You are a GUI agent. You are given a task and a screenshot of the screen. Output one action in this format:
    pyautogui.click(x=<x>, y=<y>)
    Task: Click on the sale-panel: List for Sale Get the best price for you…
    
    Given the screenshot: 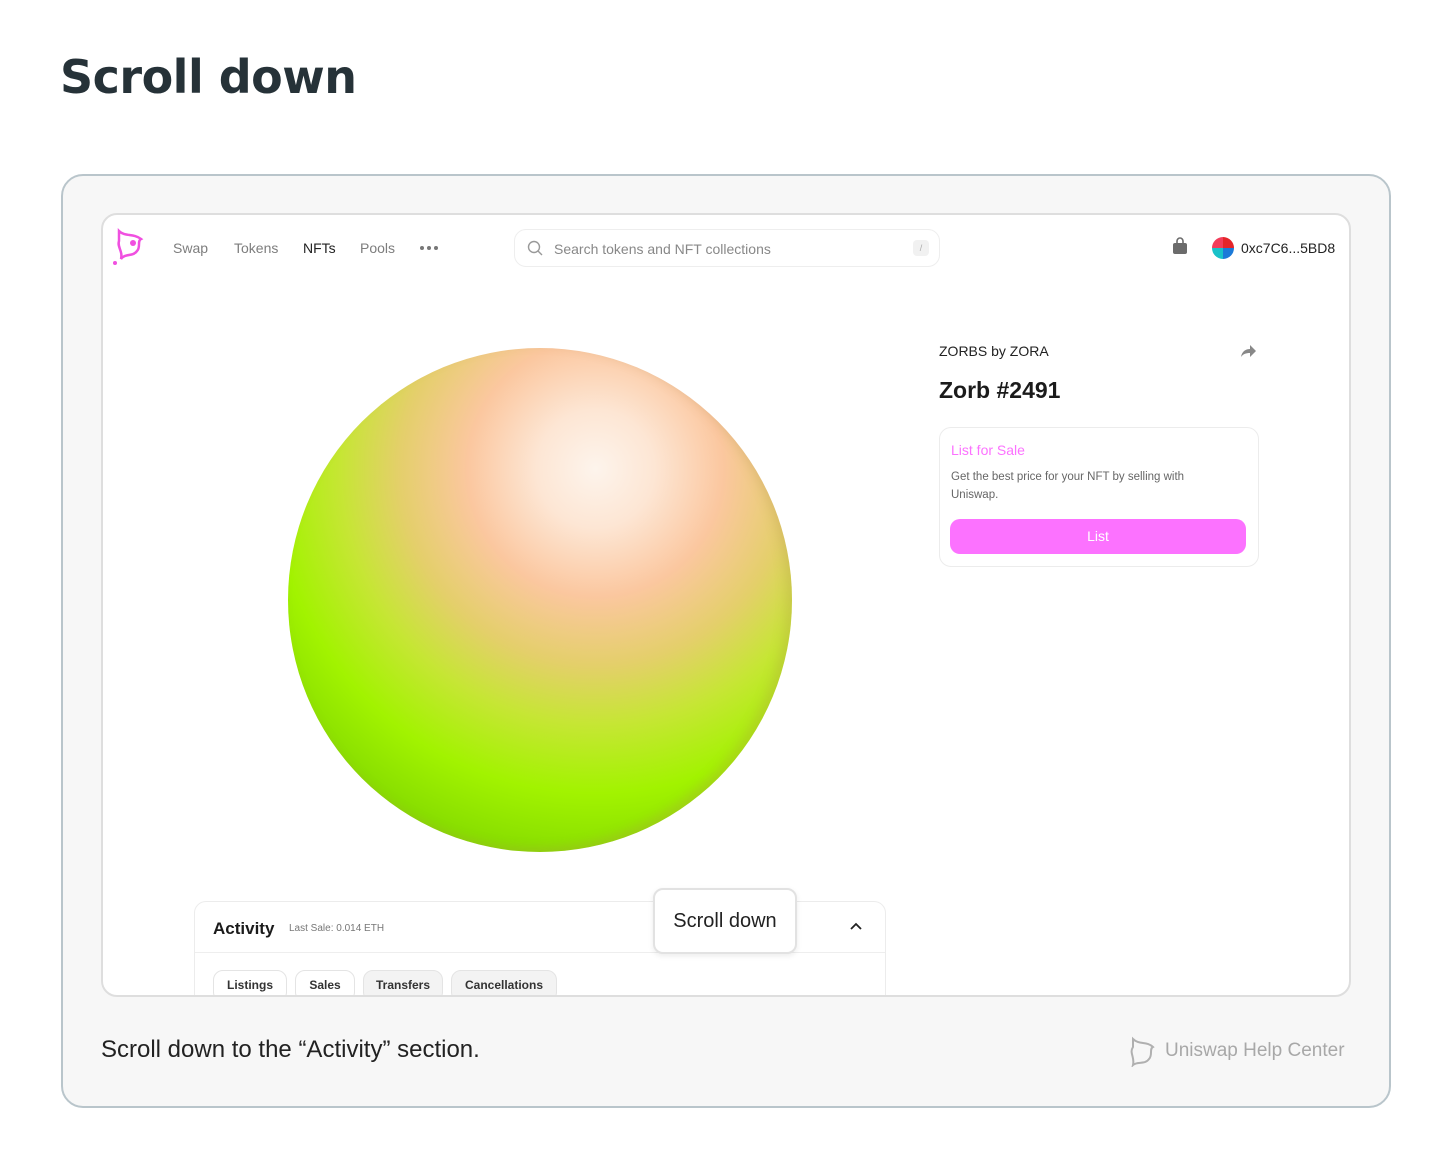 What is the action you would take?
    pyautogui.click(x=1099, y=497)
    